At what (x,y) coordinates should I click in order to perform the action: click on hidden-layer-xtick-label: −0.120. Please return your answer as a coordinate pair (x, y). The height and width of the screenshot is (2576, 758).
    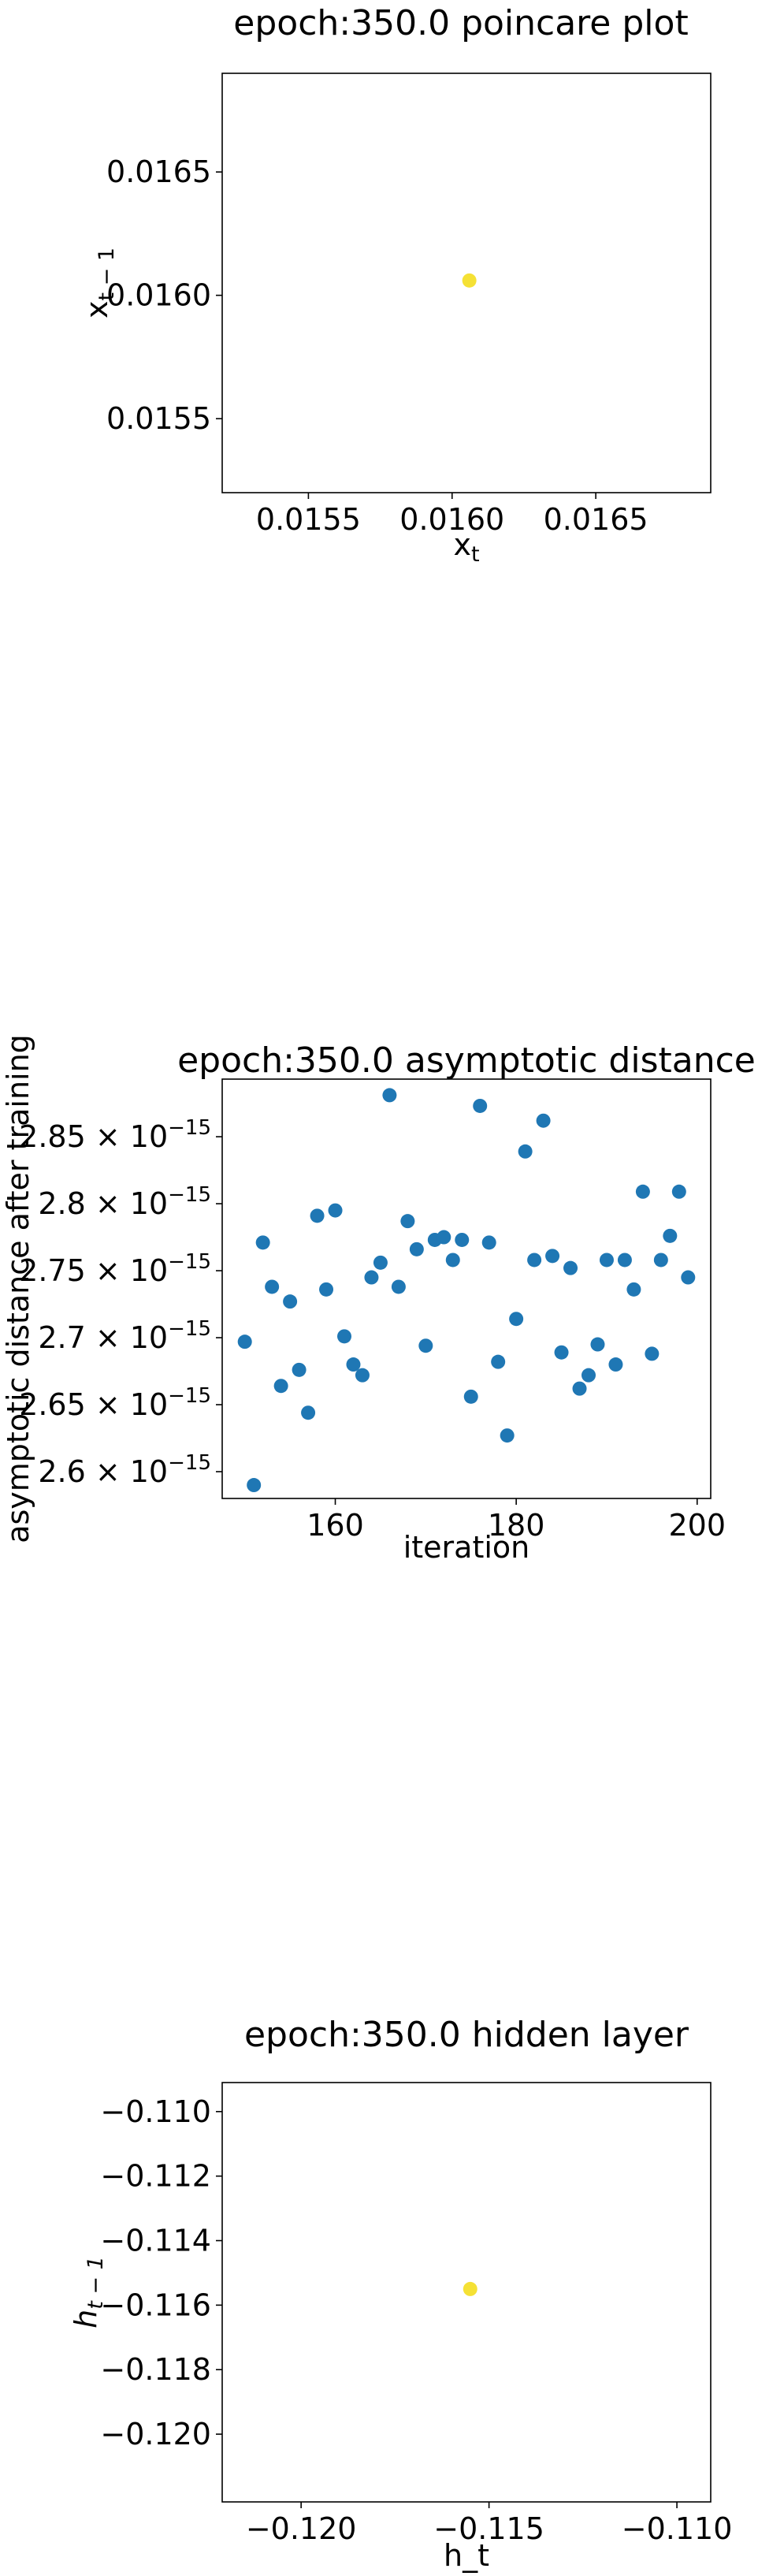
    Looking at the image, I should click on (301, 2528).